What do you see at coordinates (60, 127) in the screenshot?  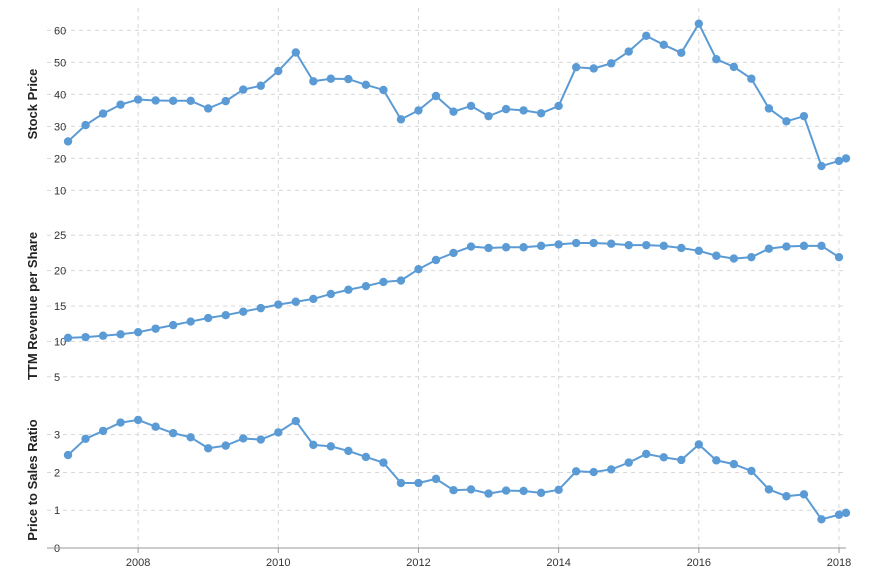 I see `y-tick-label-0-30: 30` at bounding box center [60, 127].